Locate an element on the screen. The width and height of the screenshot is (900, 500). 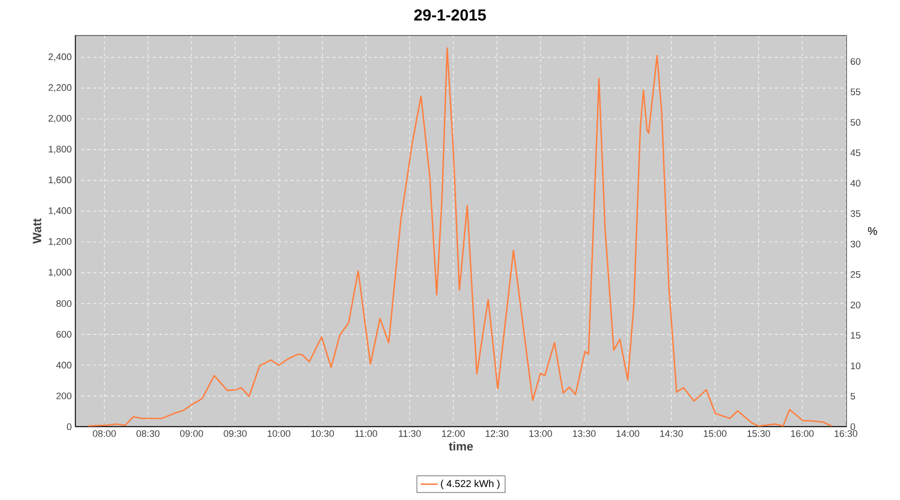
y-tick-label: 800 is located at coordinates (64, 303).